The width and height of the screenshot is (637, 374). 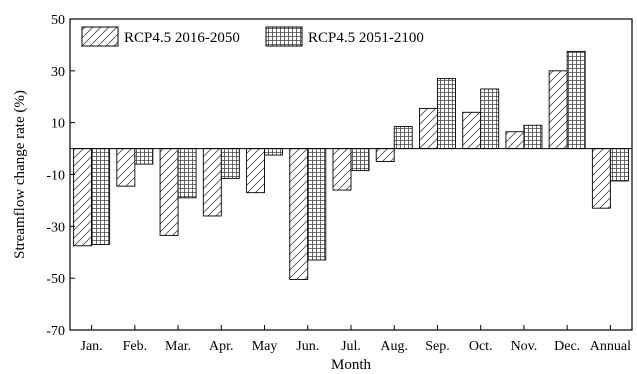 What do you see at coordinates (394, 346) in the screenshot?
I see `x-tick-label: Aug.` at bounding box center [394, 346].